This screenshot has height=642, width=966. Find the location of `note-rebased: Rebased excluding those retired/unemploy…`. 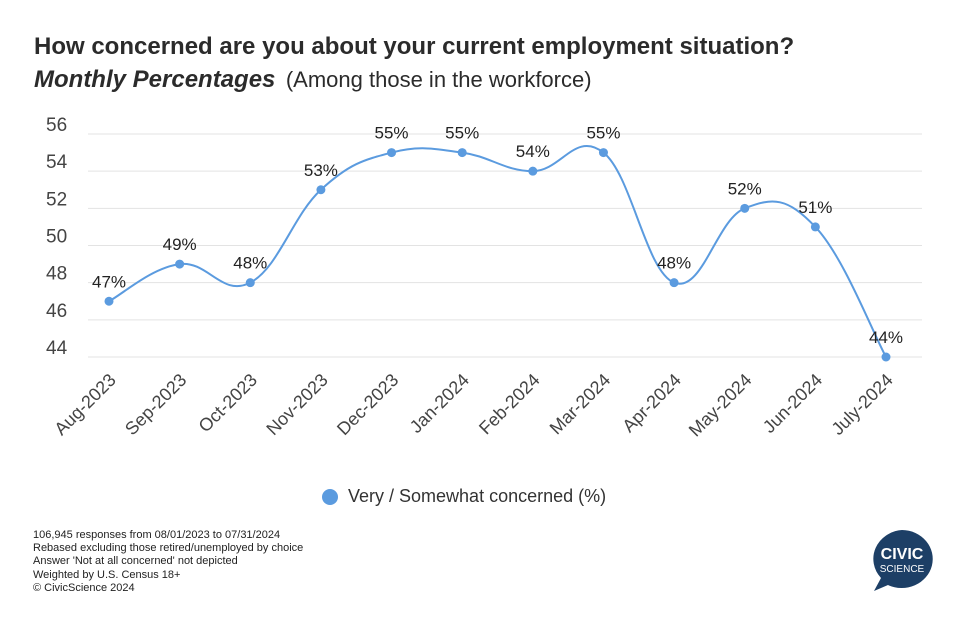

note-rebased: Rebased excluding those retired/unemploy… is located at coordinates (168, 548).